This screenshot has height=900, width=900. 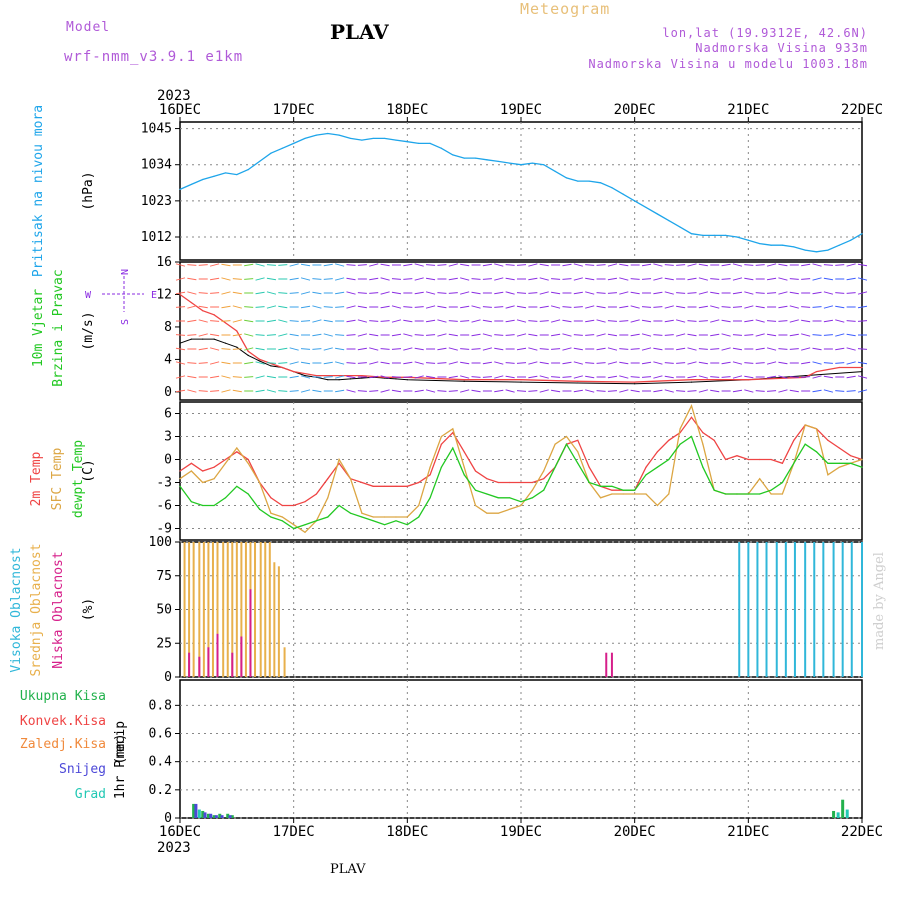 I want to click on bottom-station-label: PLAV, so click(x=348, y=869).